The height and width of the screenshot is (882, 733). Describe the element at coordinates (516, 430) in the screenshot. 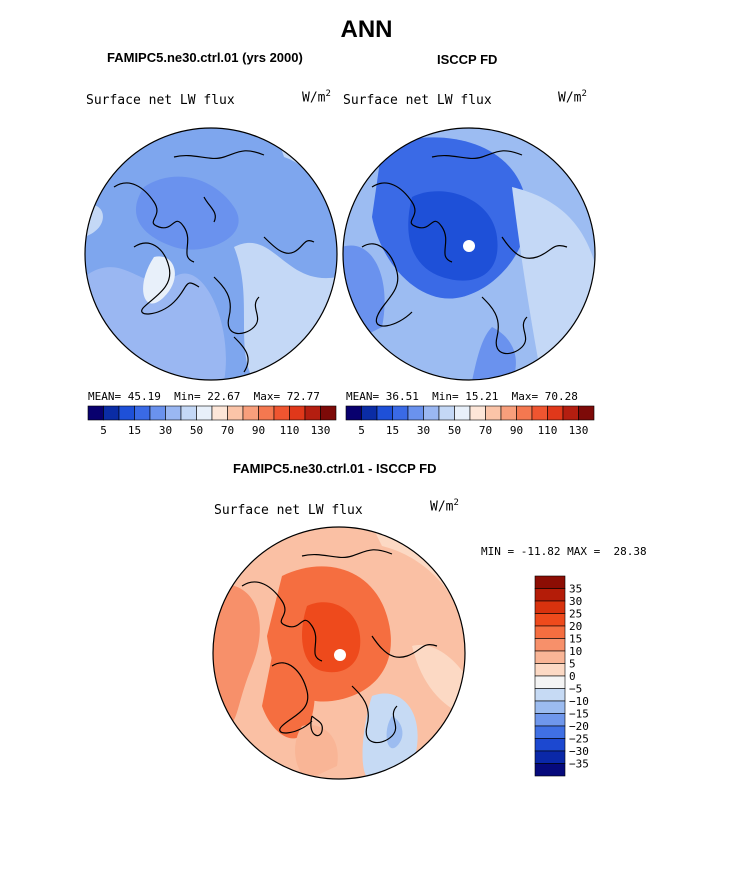

I see `panel-2-colorbar-tick-label: 90` at that location.